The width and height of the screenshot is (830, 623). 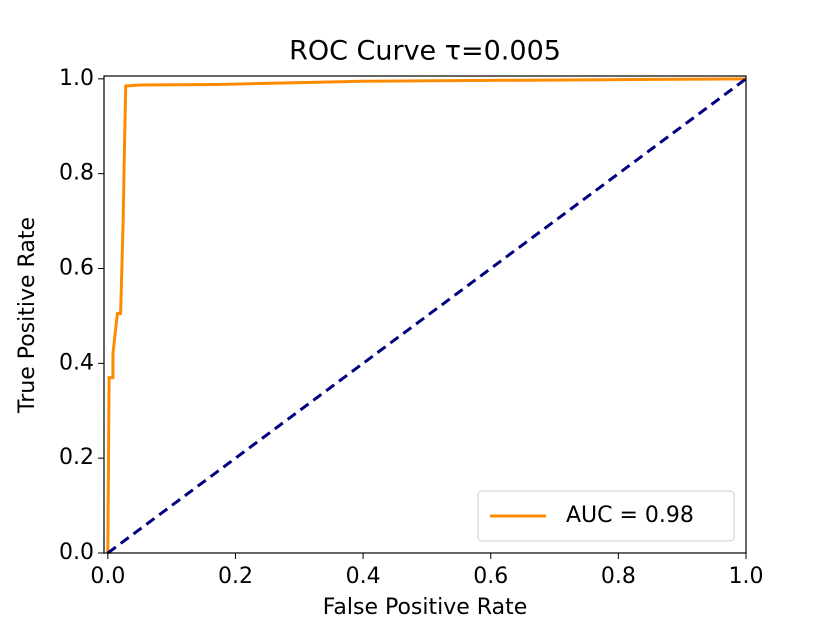 What do you see at coordinates (27, 315) in the screenshot?
I see `y-axis-label: True Positive Rate` at bounding box center [27, 315].